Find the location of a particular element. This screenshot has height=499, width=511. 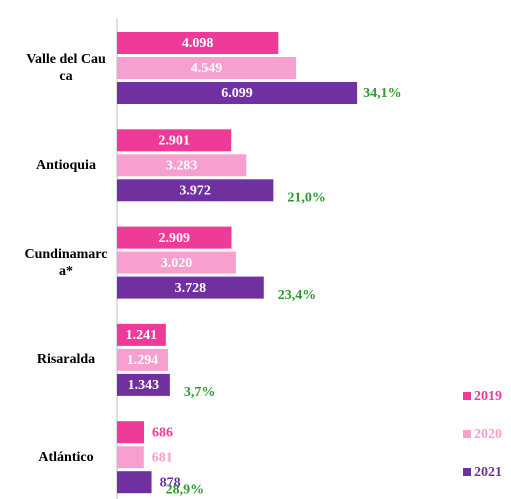

growth-label: 34,1% is located at coordinates (382, 93).